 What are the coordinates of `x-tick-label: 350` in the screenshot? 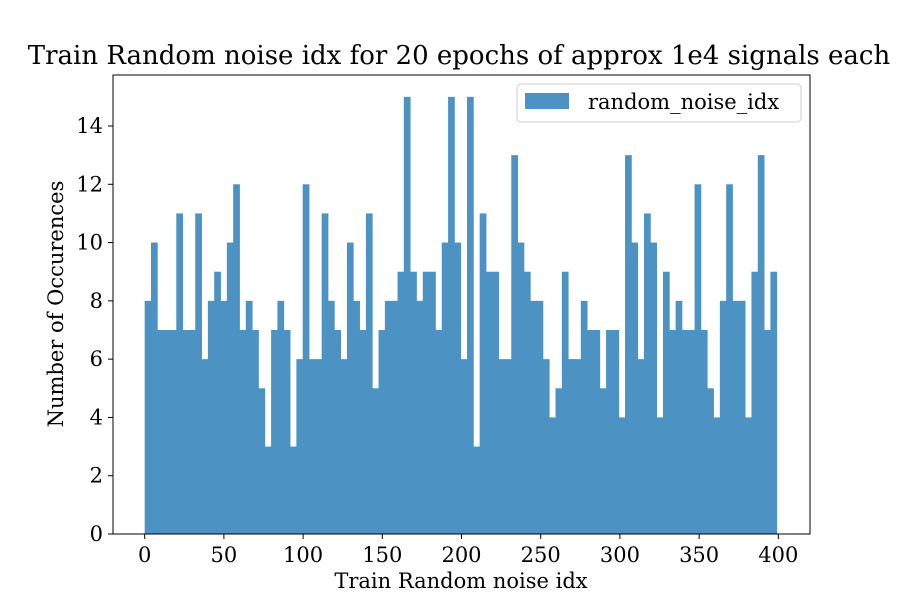 It's located at (699, 555).